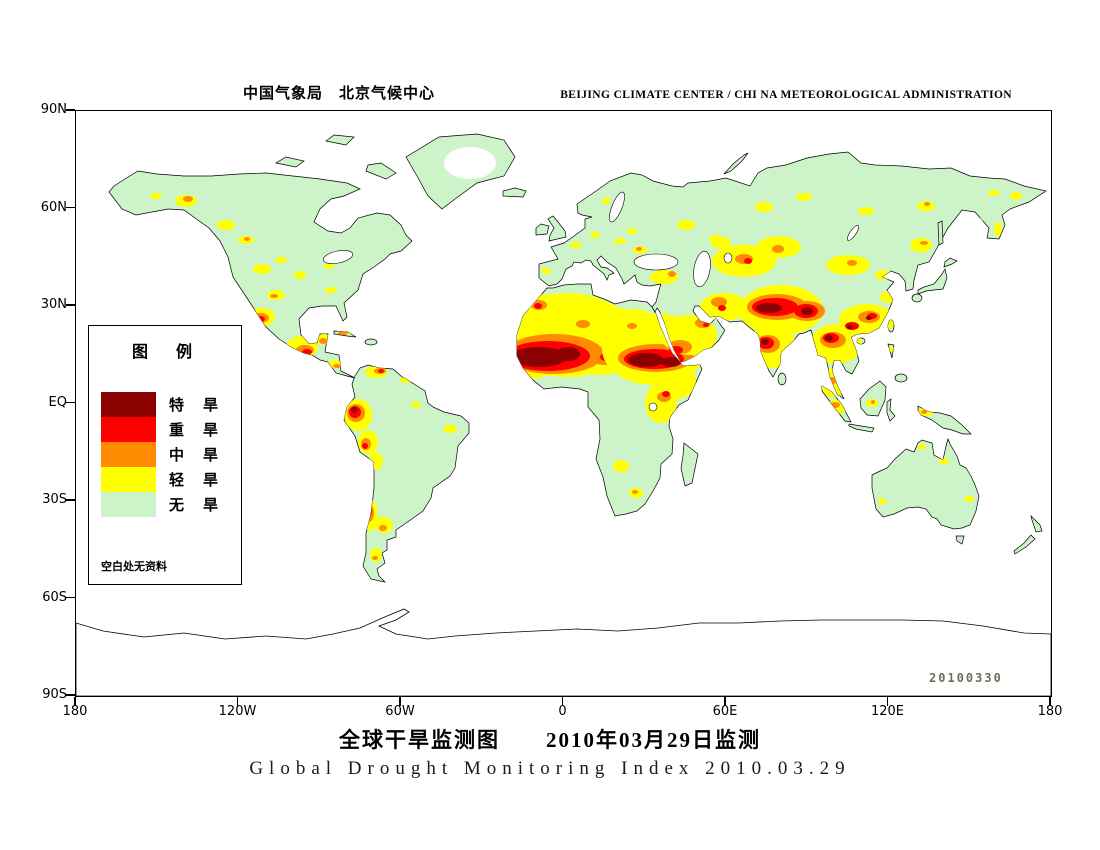  What do you see at coordinates (966, 678) in the screenshot?
I see `map-date-stamp: 20100330` at bounding box center [966, 678].